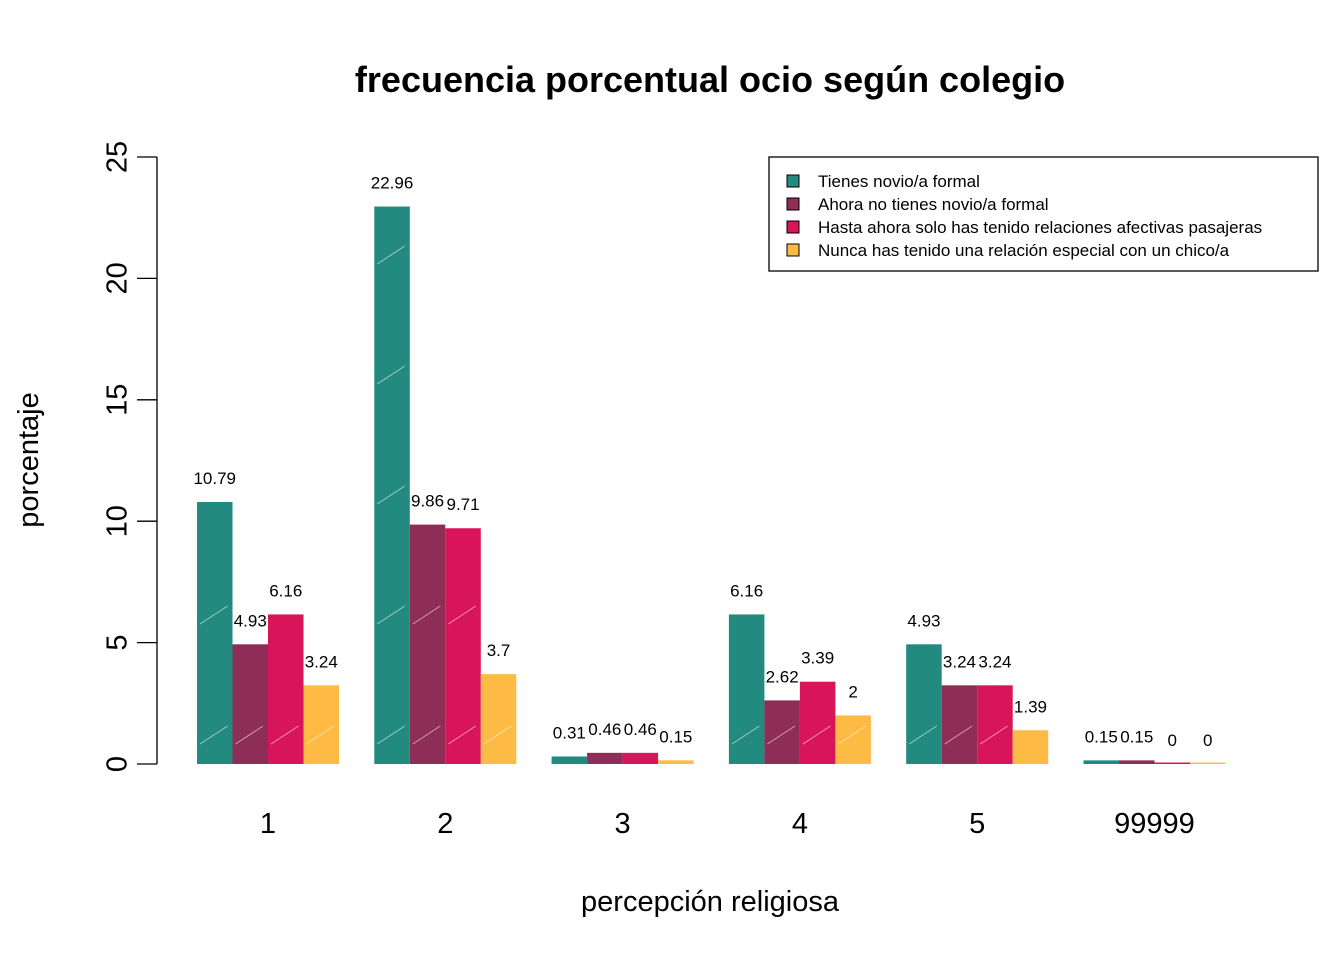 The width and height of the screenshot is (1344, 960). I want to click on x-tick-label: 2, so click(445, 824).